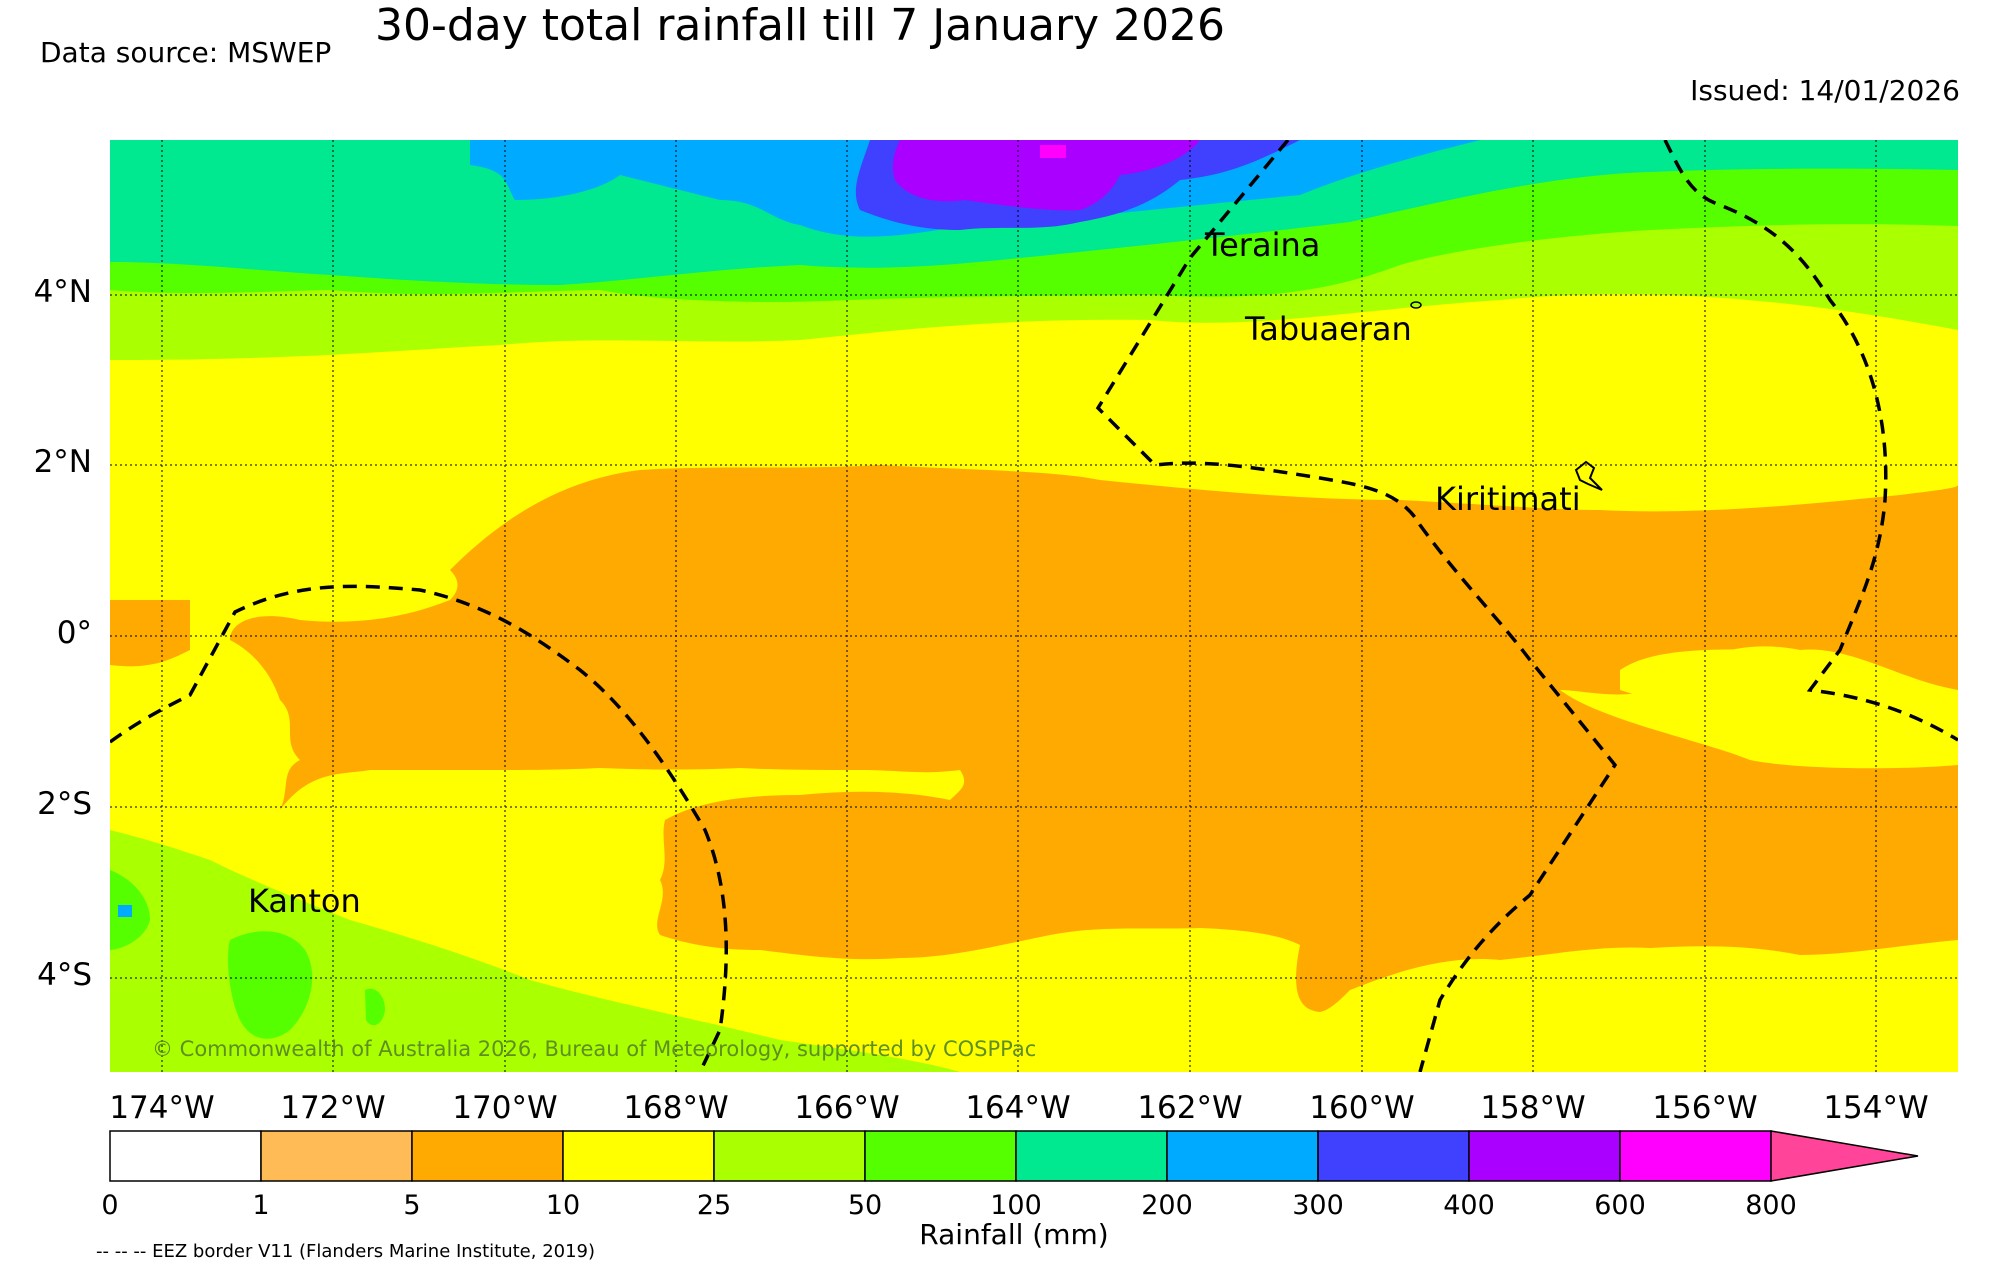  What do you see at coordinates (110, 1205) in the screenshot?
I see `colorbar-tick-label: 0` at bounding box center [110, 1205].